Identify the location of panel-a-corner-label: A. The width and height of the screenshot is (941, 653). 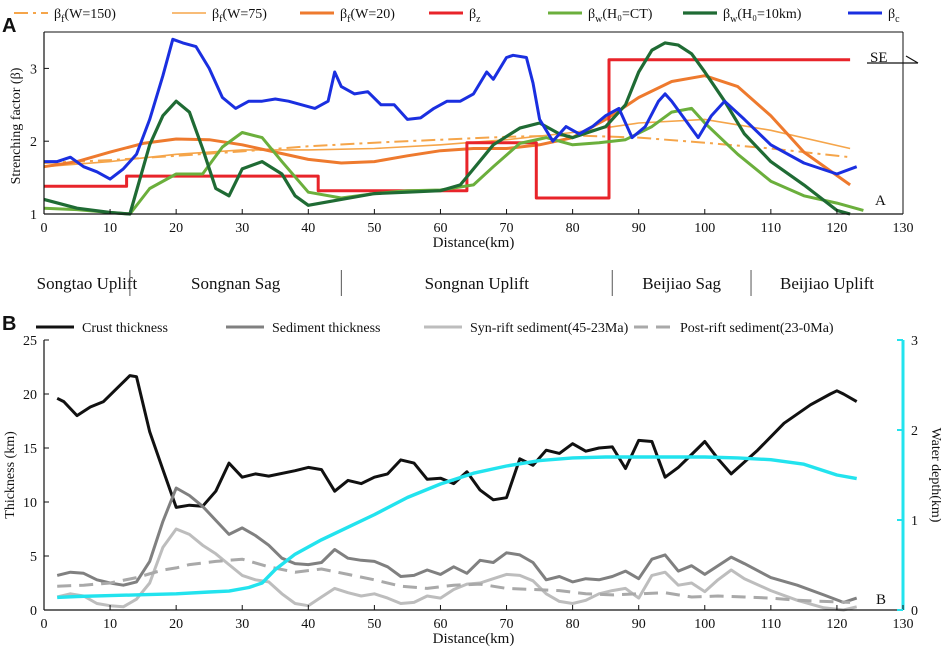
(880, 201).